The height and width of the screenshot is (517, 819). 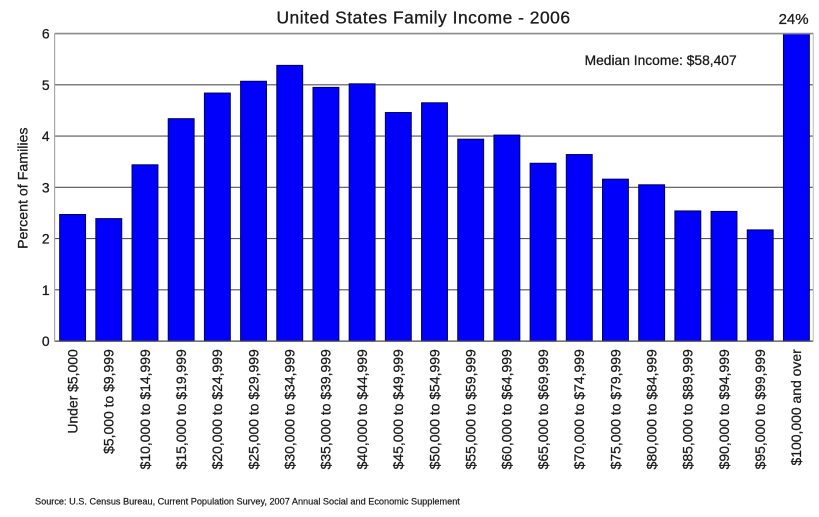 I want to click on svg-text: $65,000 to $69,999, so click(x=543, y=409).